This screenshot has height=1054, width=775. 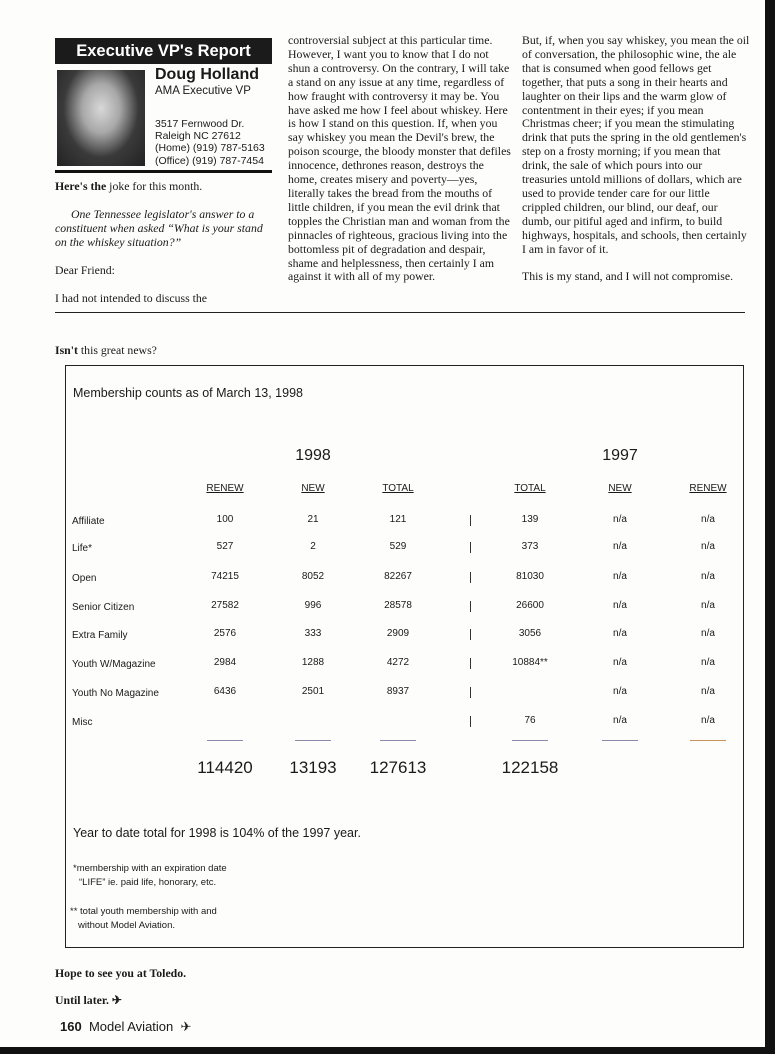 I want to click on intro-bold: Here's the, so click(x=81, y=186).